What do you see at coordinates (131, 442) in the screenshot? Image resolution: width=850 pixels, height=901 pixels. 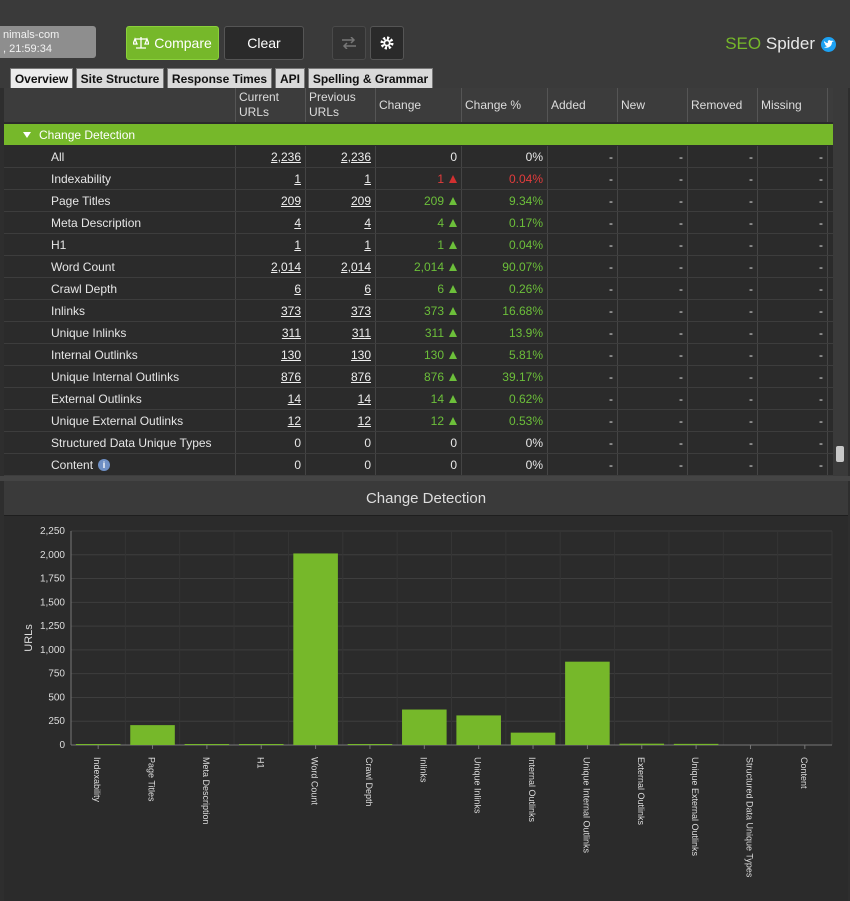 I see `row-label-text: Structured Data Unique Types` at bounding box center [131, 442].